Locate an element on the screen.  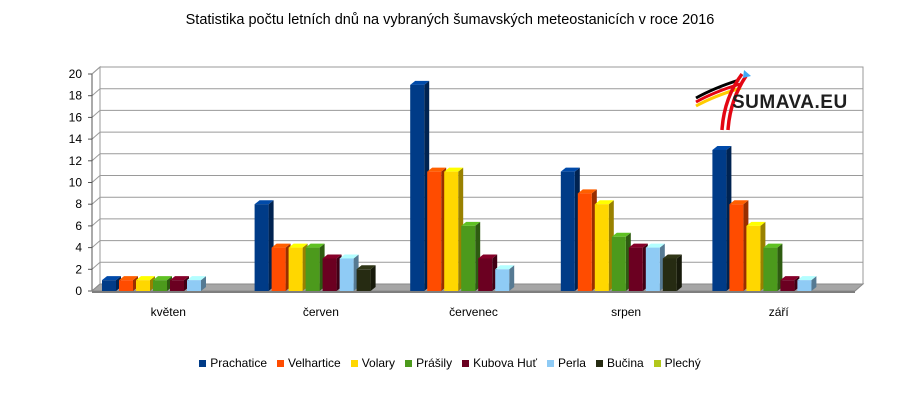
x-tick-label: červen is located at coordinates (321, 312).